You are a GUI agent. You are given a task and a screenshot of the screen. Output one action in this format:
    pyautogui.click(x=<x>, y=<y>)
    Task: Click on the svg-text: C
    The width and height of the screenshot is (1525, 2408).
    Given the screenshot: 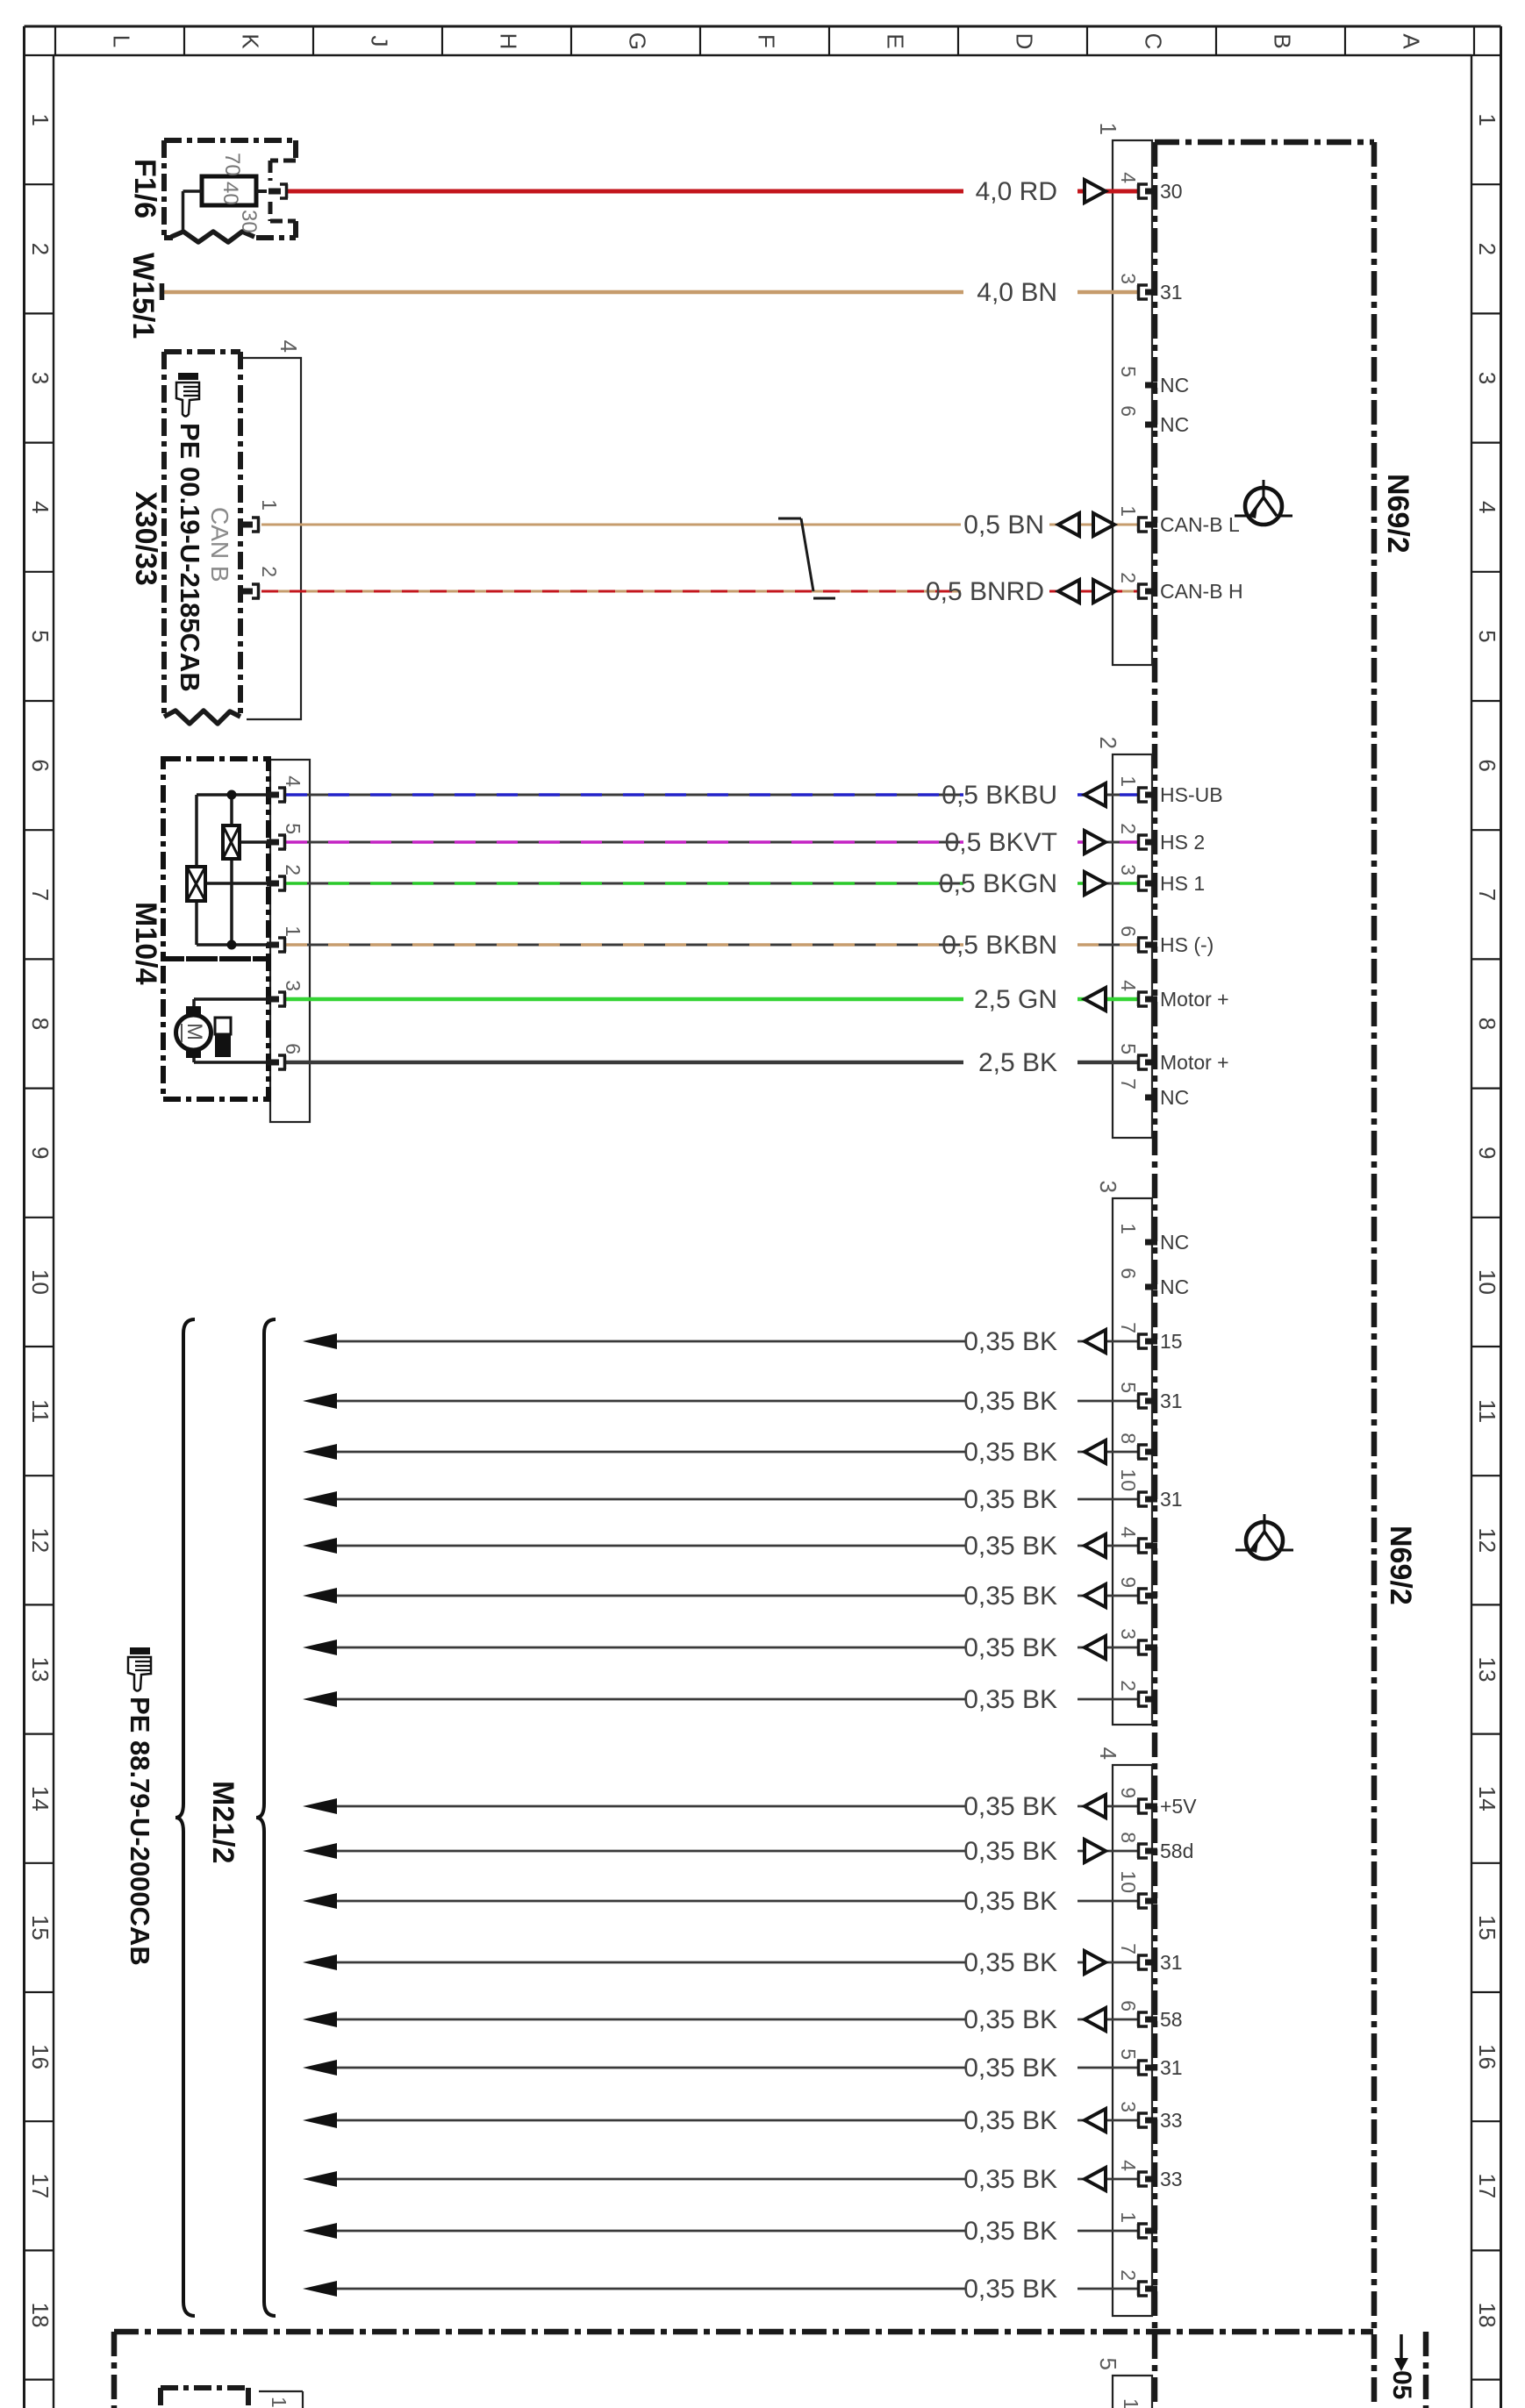 What is the action you would take?
    pyautogui.click(x=1154, y=41)
    